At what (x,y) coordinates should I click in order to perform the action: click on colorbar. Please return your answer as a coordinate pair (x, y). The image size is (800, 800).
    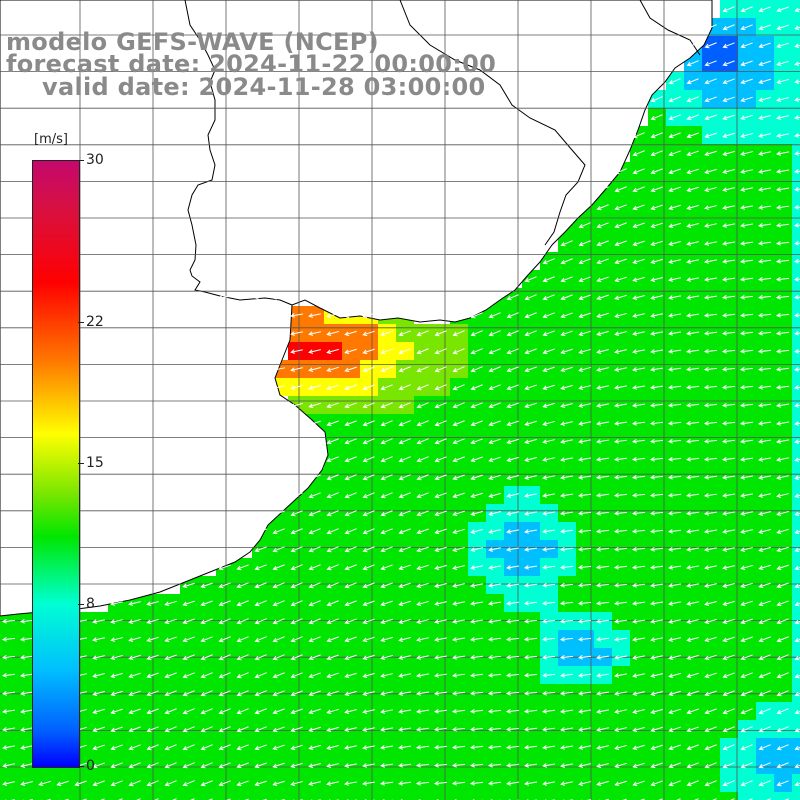
    Looking at the image, I should click on (56, 464).